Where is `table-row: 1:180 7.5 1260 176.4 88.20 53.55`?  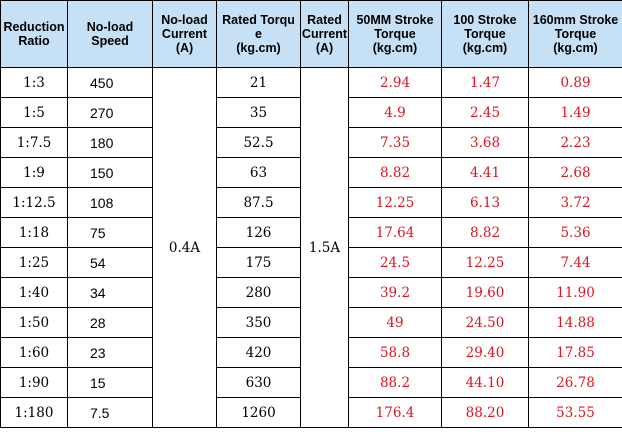
table-row: 1:180 7.5 1260 176.4 88.20 53.55 is located at coordinates (311, 412).